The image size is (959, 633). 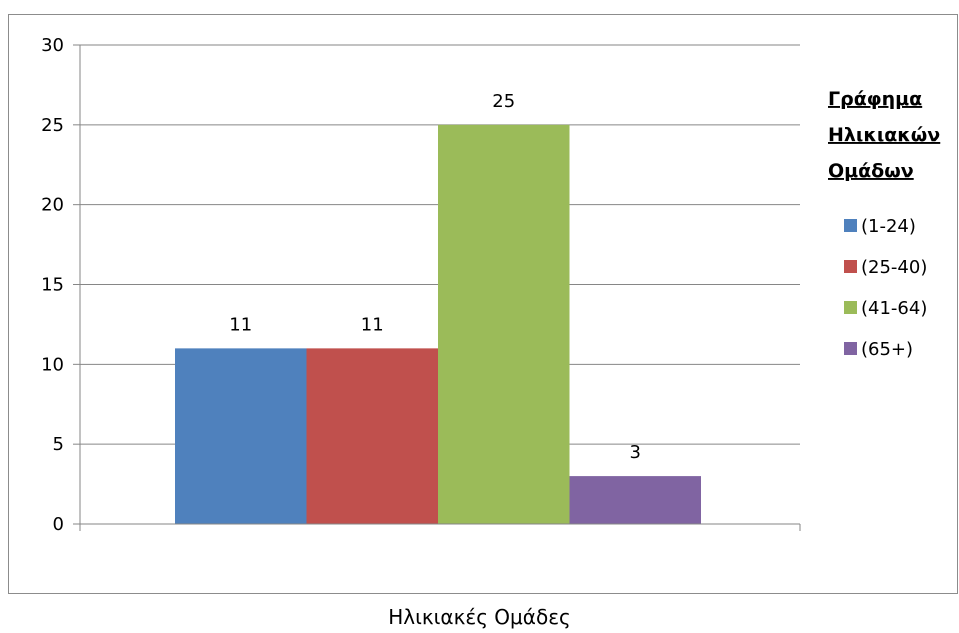 I want to click on y-tick-label: 0, so click(x=58, y=524).